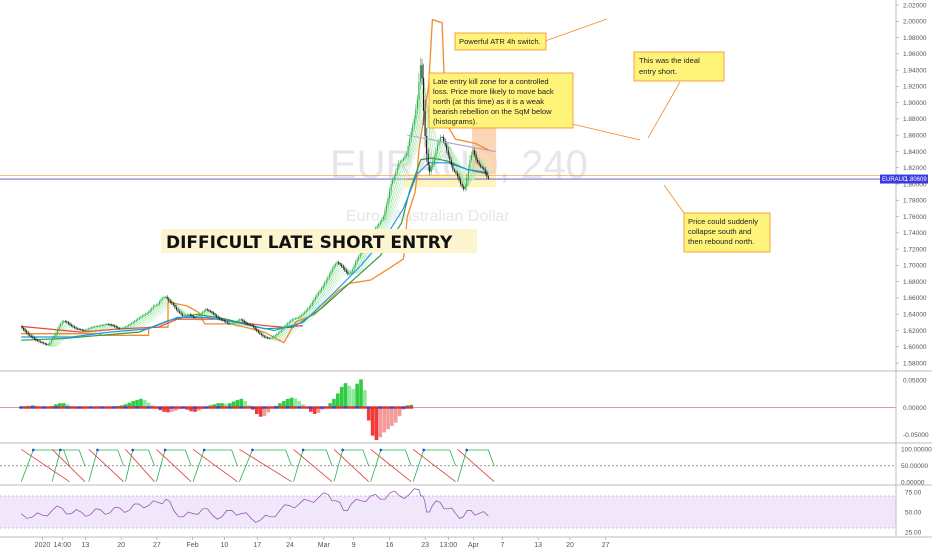 The width and height of the screenshot is (932, 555). Describe the element at coordinates (915, 408) in the screenshot. I see `histogram-tick-label-1: 0.00000` at that location.